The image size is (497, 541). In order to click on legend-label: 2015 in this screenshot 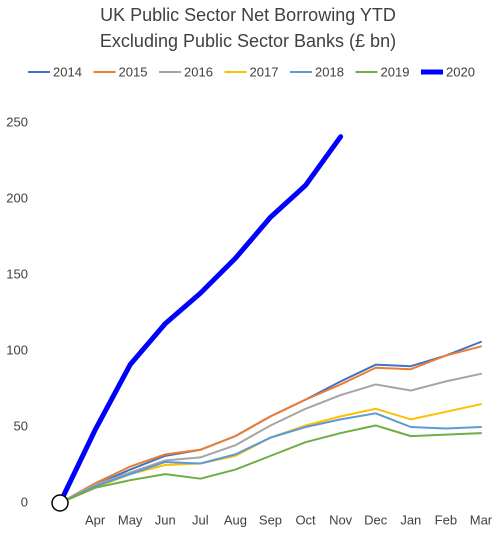, I will do `click(133, 71)`.